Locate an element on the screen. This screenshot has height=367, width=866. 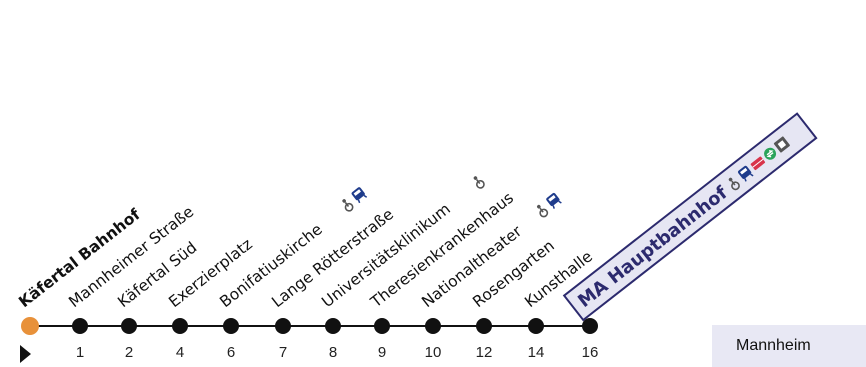
minutes-label: 6 is located at coordinates (231, 352).